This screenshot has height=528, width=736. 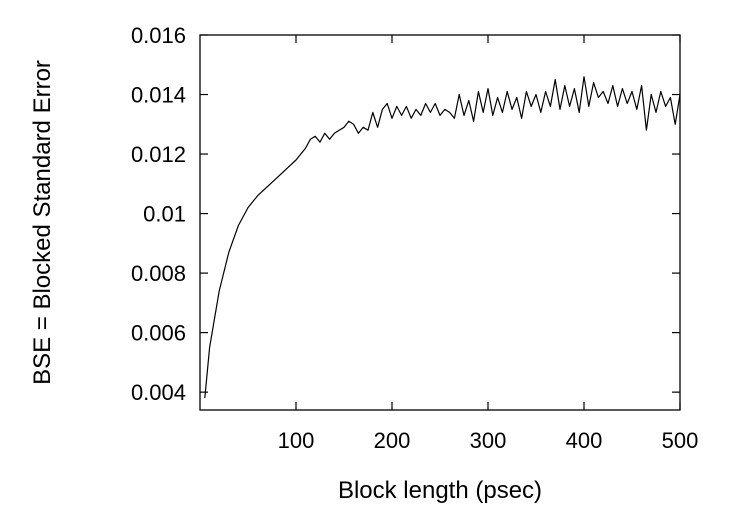 What do you see at coordinates (158, 392) in the screenshot?
I see `y-tick-label: 0.004` at bounding box center [158, 392].